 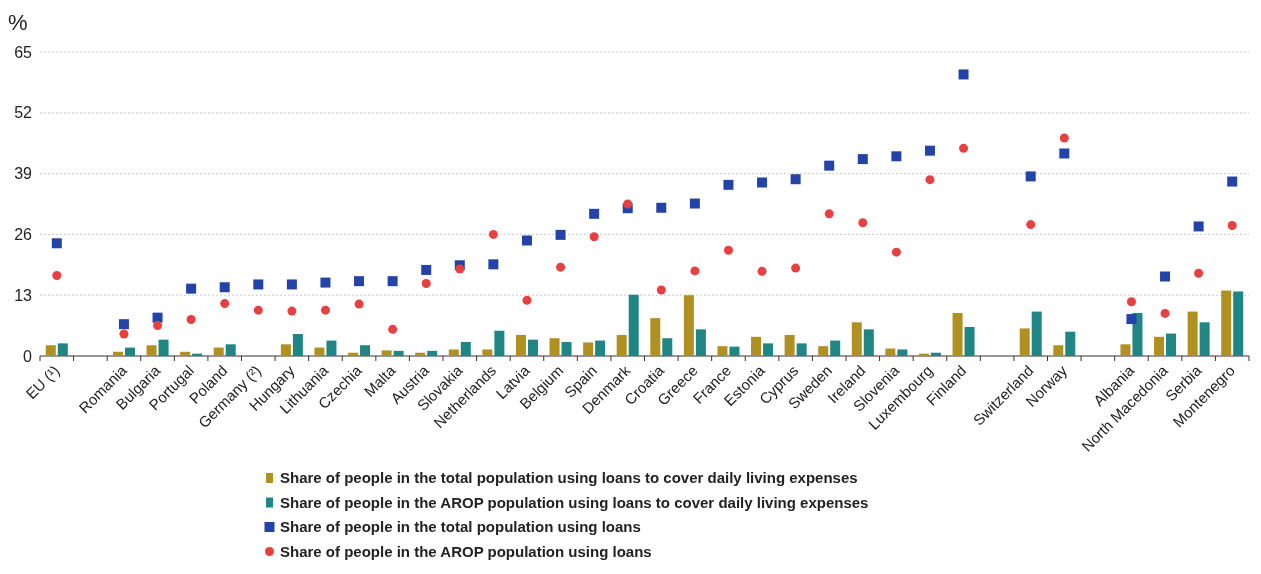 I want to click on legend-label: Share of people in the AROP population using loans, so click(x=466, y=551).